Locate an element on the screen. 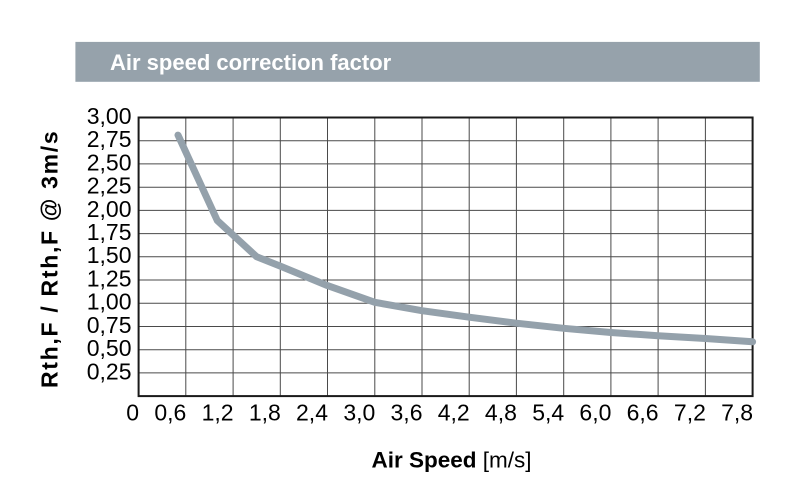 The image size is (800, 500). svg-text: 0,6 is located at coordinates (170, 412).